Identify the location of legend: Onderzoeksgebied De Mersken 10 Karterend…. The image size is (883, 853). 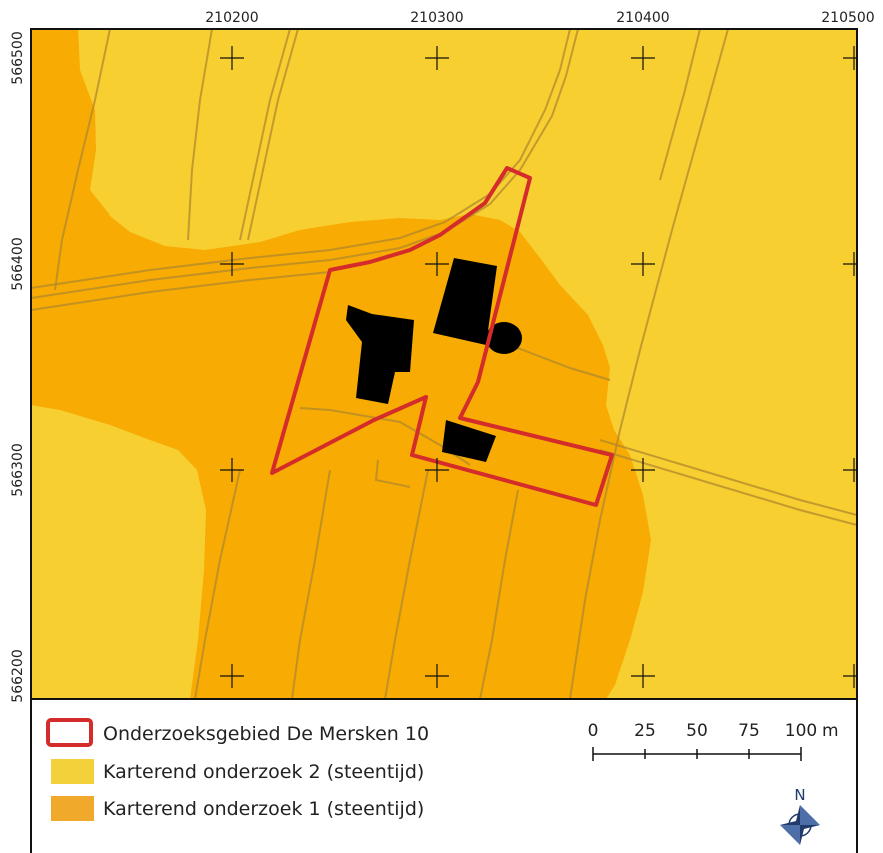
(237, 769).